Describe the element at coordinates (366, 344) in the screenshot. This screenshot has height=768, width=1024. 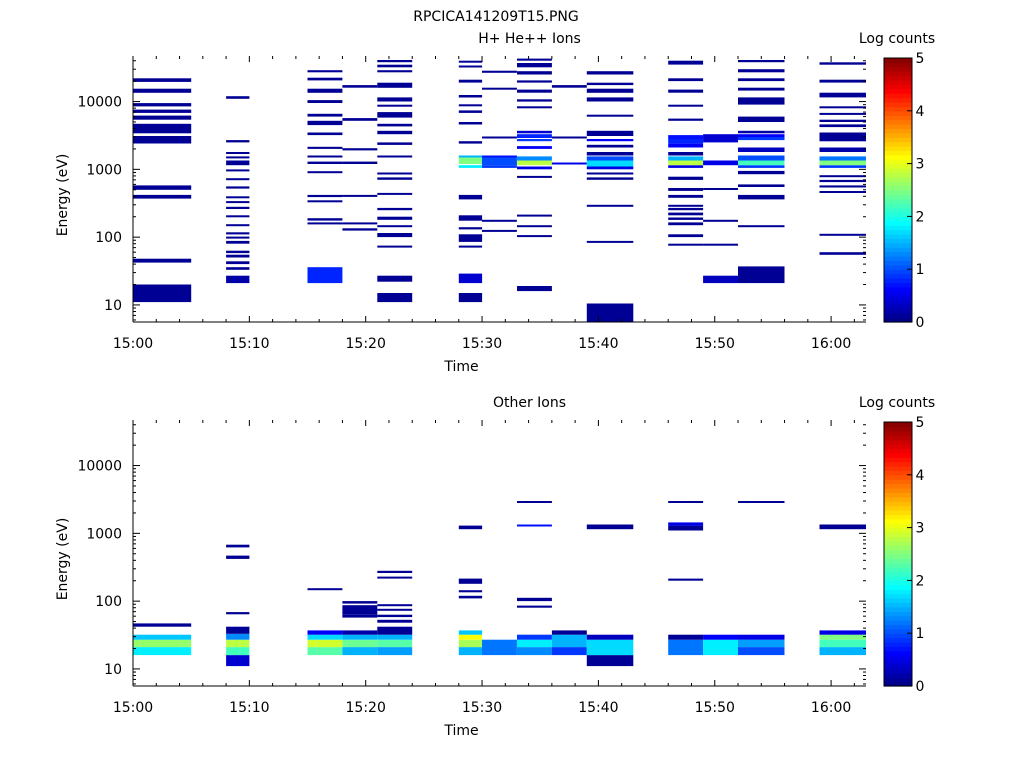
I see `x-tick-label: 15:20` at that location.